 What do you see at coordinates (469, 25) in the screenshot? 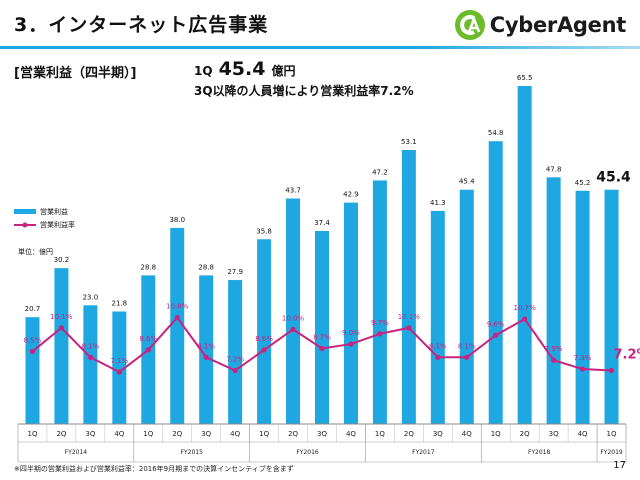
I see `cyberagent-logo-icon` at bounding box center [469, 25].